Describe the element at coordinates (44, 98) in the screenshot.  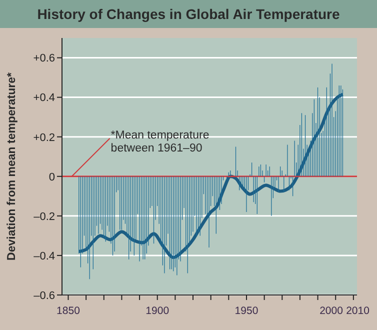
I see `y-tick-label: +0.4` at that location.